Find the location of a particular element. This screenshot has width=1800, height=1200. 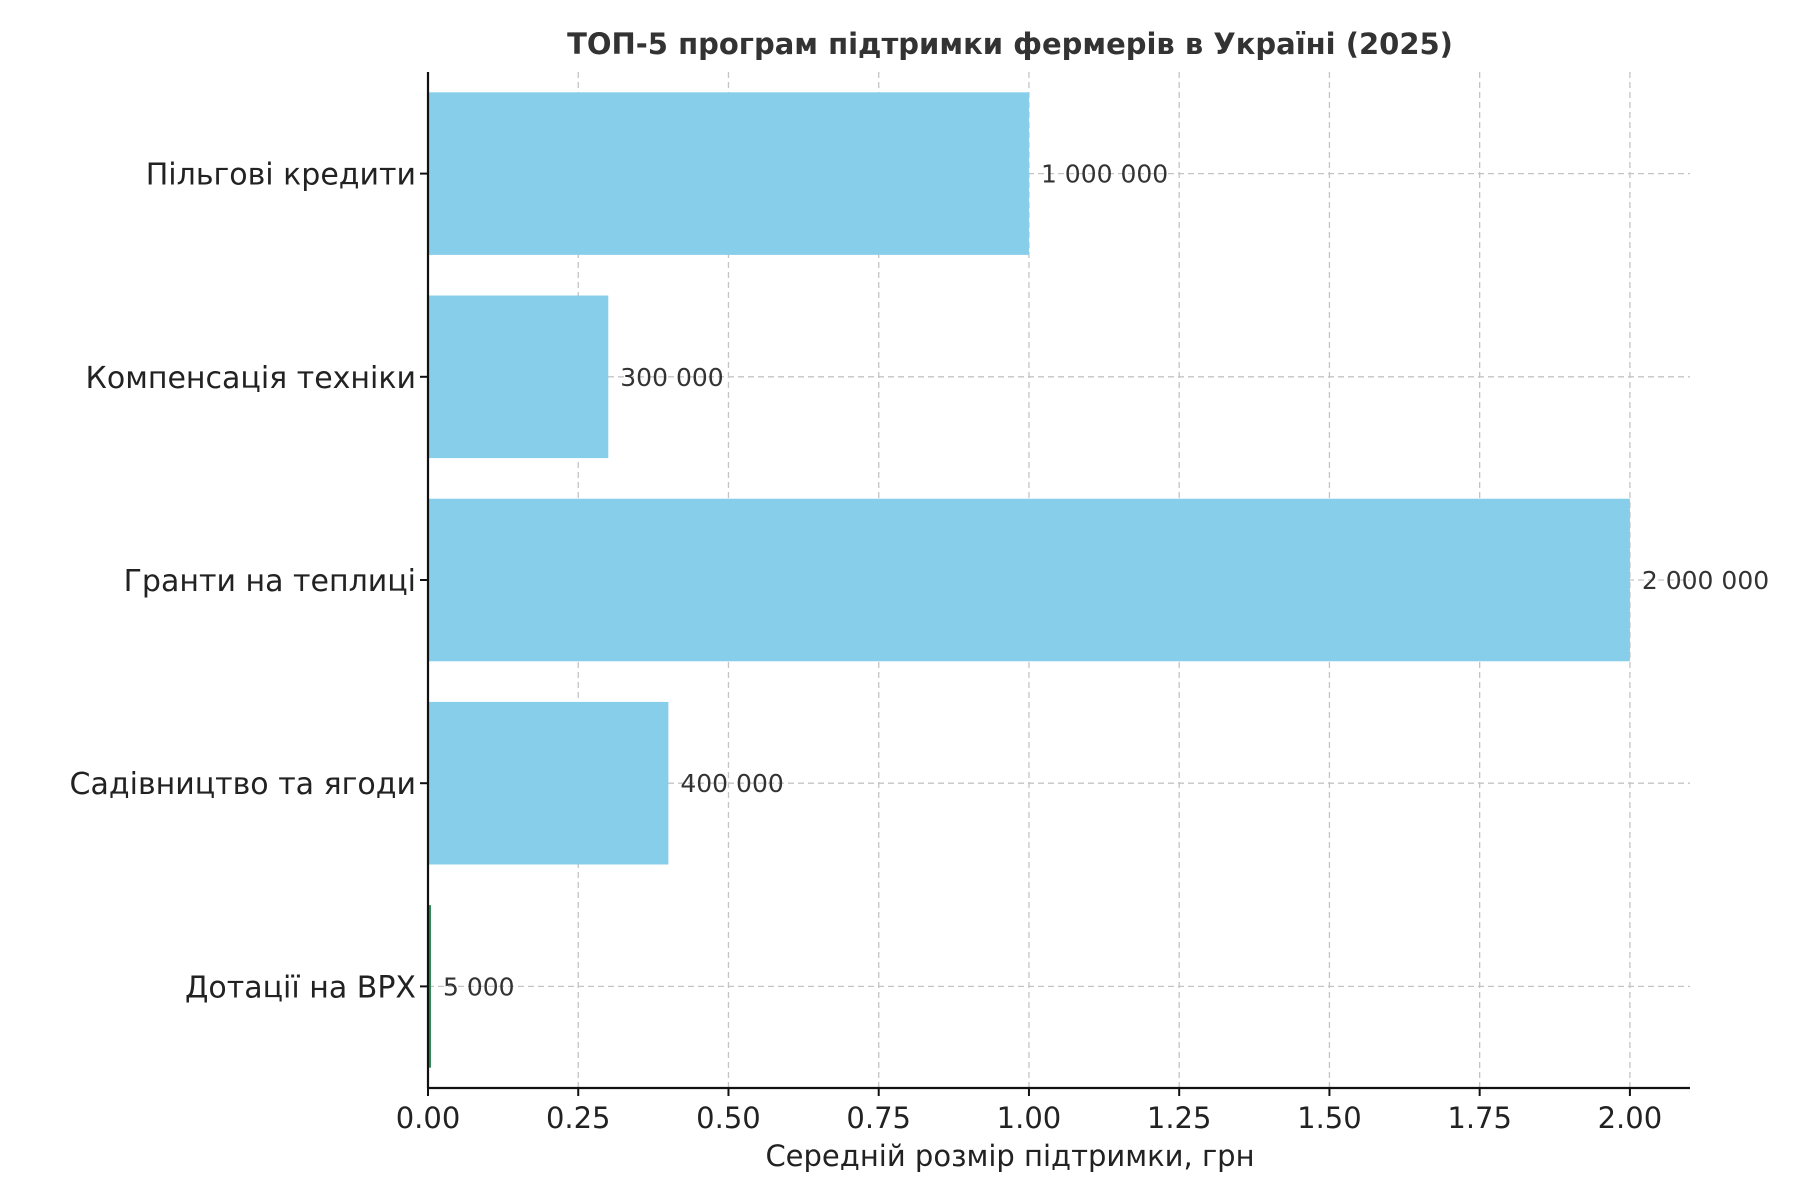

x-tick-label: 1.50 is located at coordinates (1329, 1118).